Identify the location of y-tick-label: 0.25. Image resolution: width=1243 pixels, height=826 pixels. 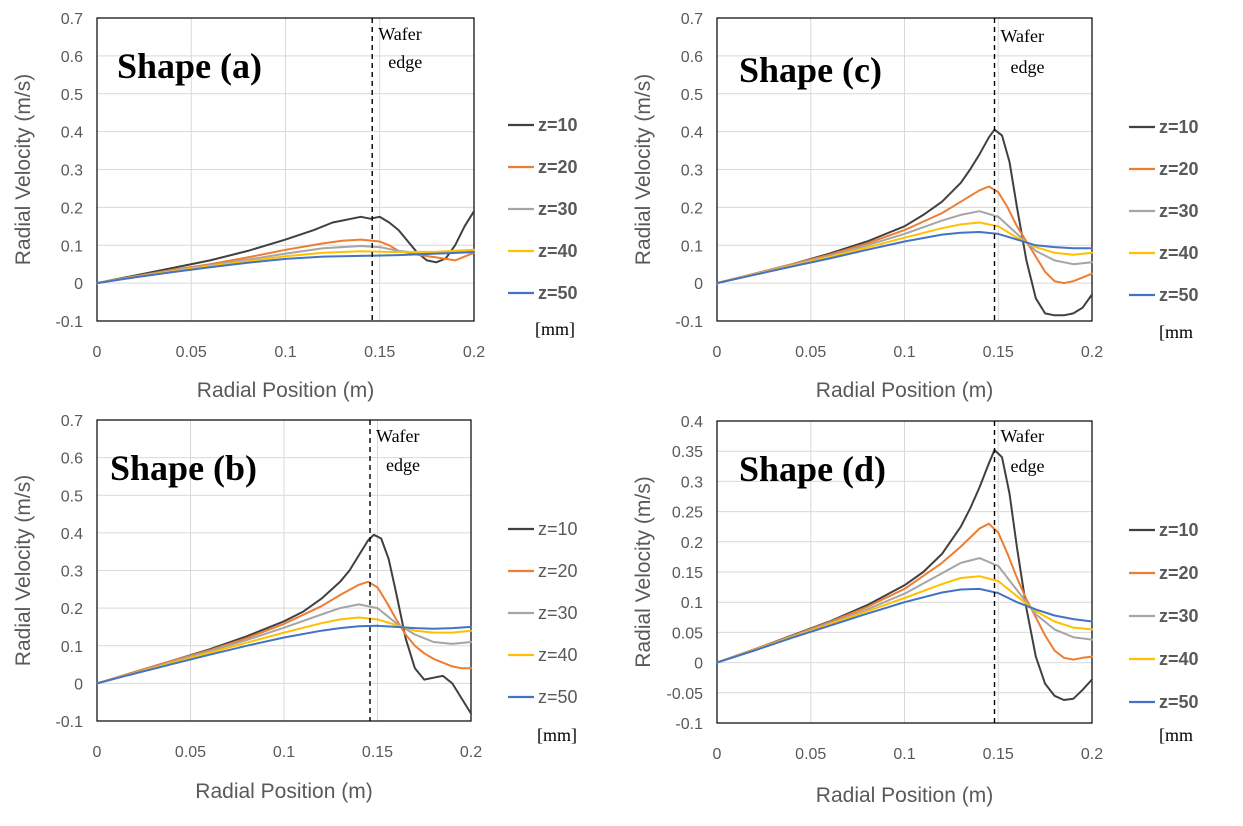
(687, 513).